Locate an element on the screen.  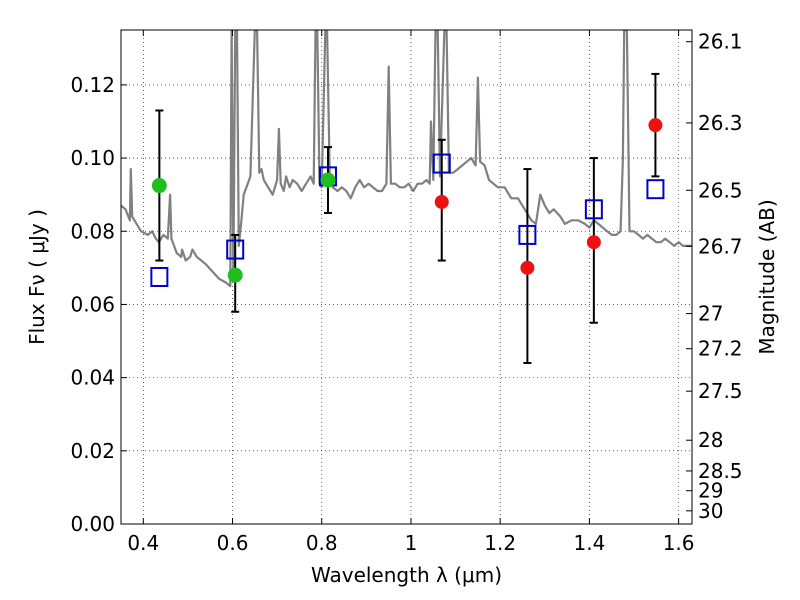
y-tick-label: 0.10 is located at coordinates (92, 158).